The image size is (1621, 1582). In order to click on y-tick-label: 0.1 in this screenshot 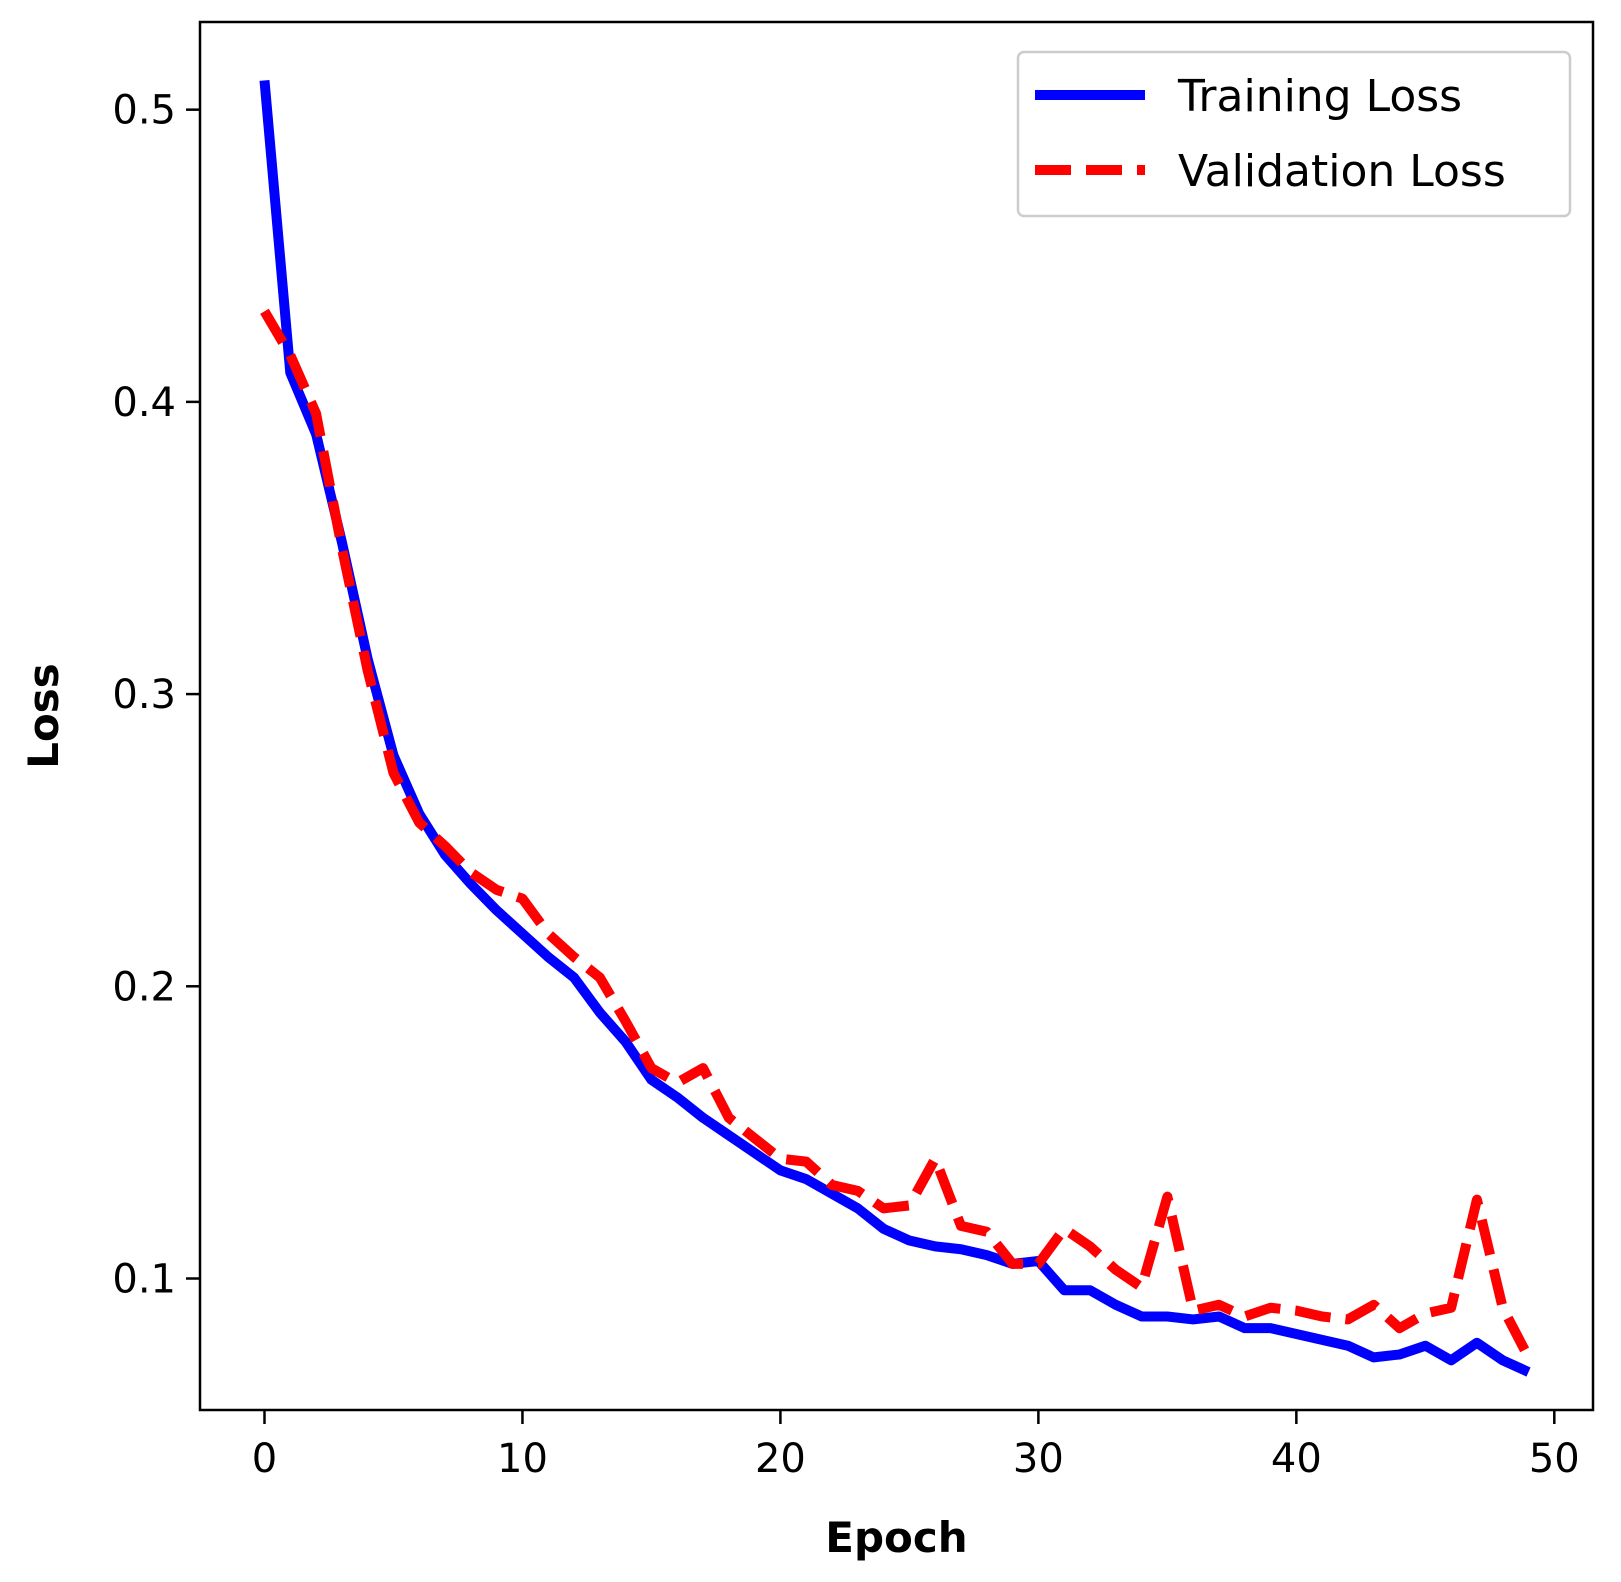, I will do `click(144, 1280)`.